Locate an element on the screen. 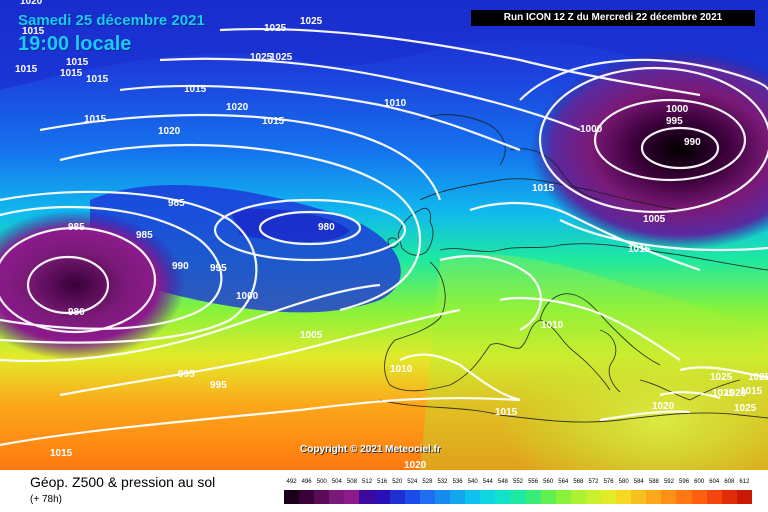 The height and width of the screenshot is (512, 768). legend-subtitle: (+ 78h) is located at coordinates (46, 499).